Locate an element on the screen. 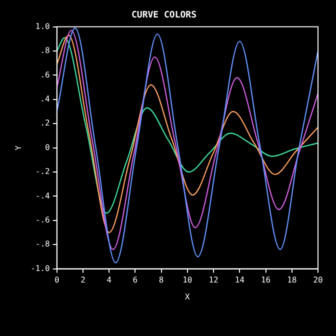 The image size is (336, 336). y-tick-label: -1.0 is located at coordinates (40, 268).